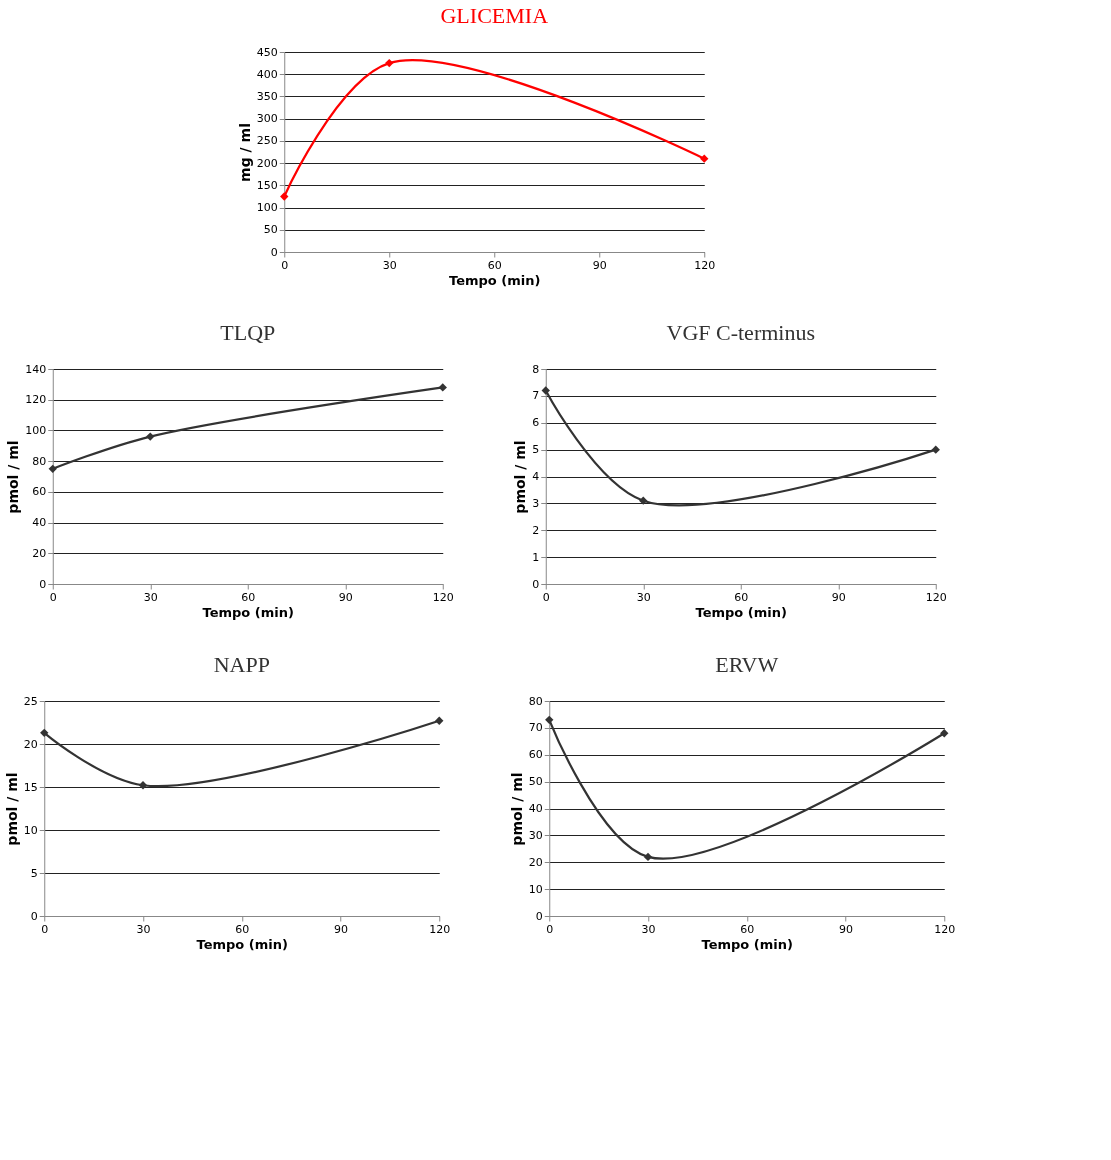 This screenshot has width=1111, height=1160. Describe the element at coordinates (267, 52) in the screenshot. I see `y-tick-label: 450` at that location.